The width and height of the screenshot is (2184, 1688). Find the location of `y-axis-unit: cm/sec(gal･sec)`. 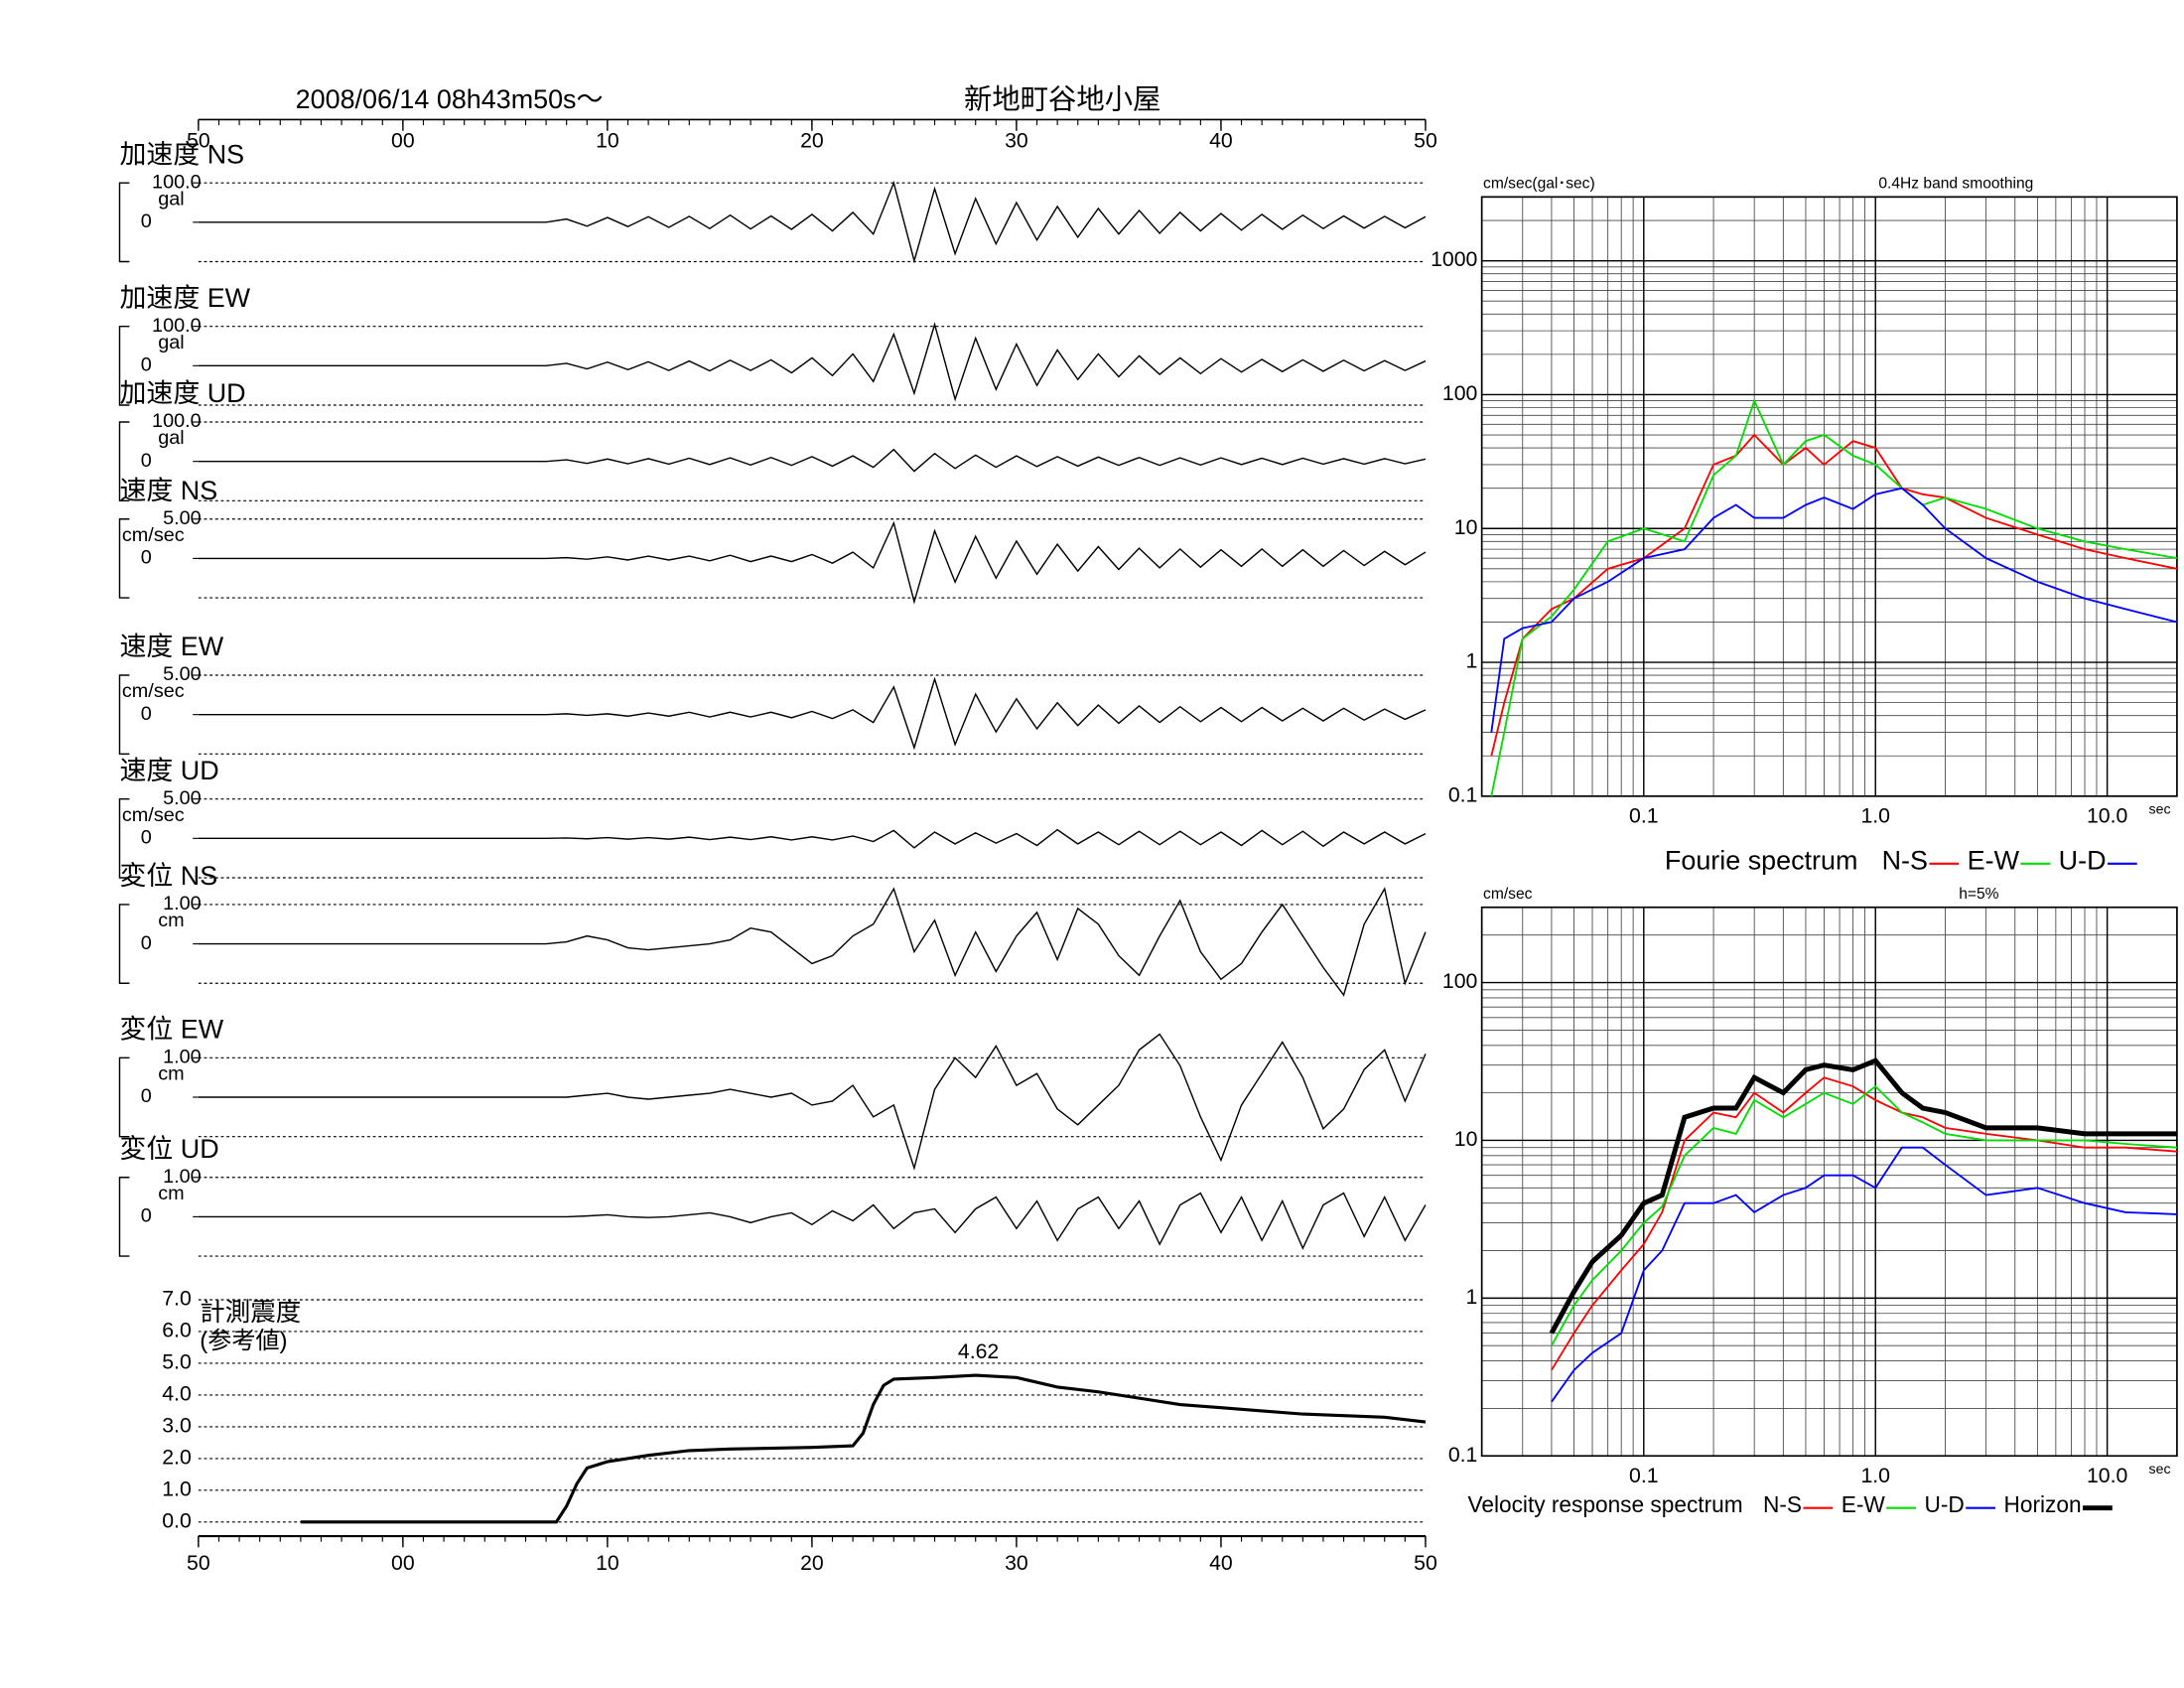

y-axis-unit: cm/sec(gal･sec) is located at coordinates (1539, 184).